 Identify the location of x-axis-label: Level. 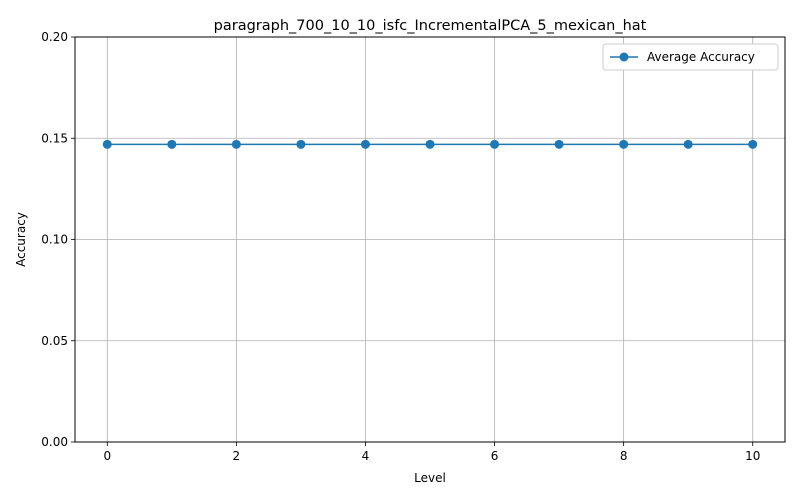
(430, 478).